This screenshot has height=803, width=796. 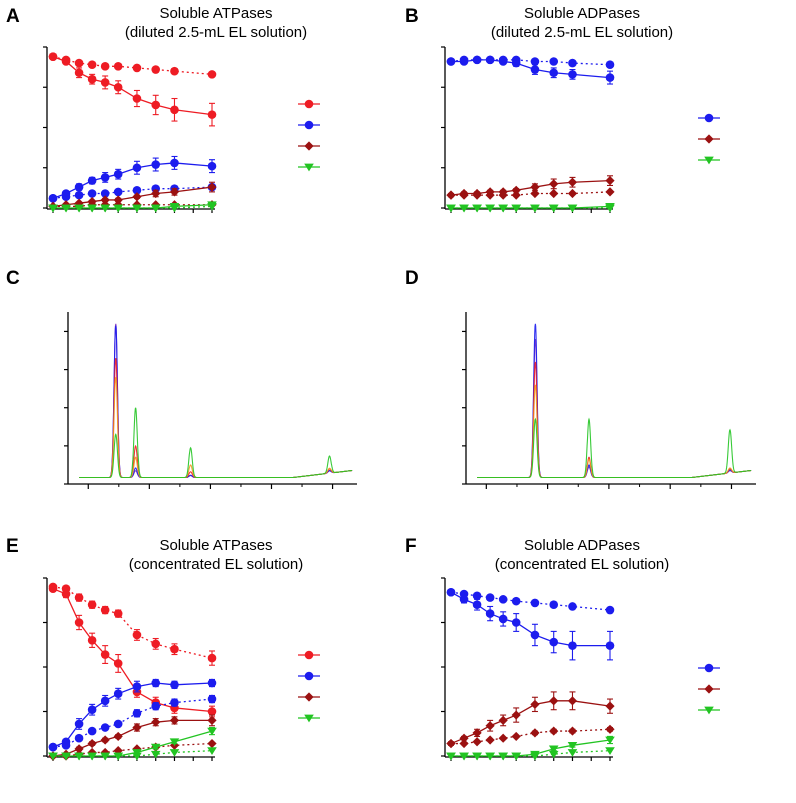 I want to click on panel-b-title-line1: Soluble ADPases, so click(x=582, y=13).